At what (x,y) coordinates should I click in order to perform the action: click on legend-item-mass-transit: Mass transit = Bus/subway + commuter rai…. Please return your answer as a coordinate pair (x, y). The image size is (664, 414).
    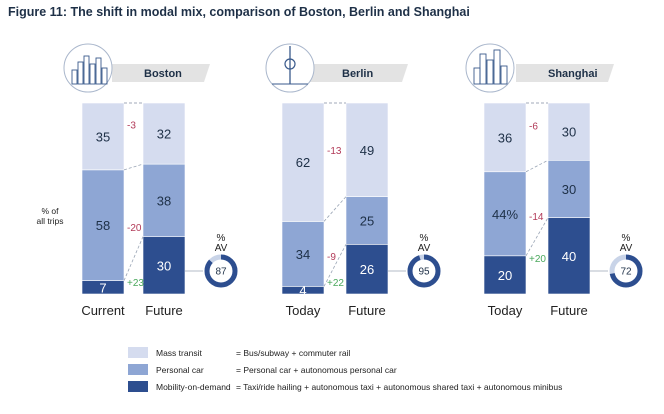
    Looking at the image, I should click on (345, 352).